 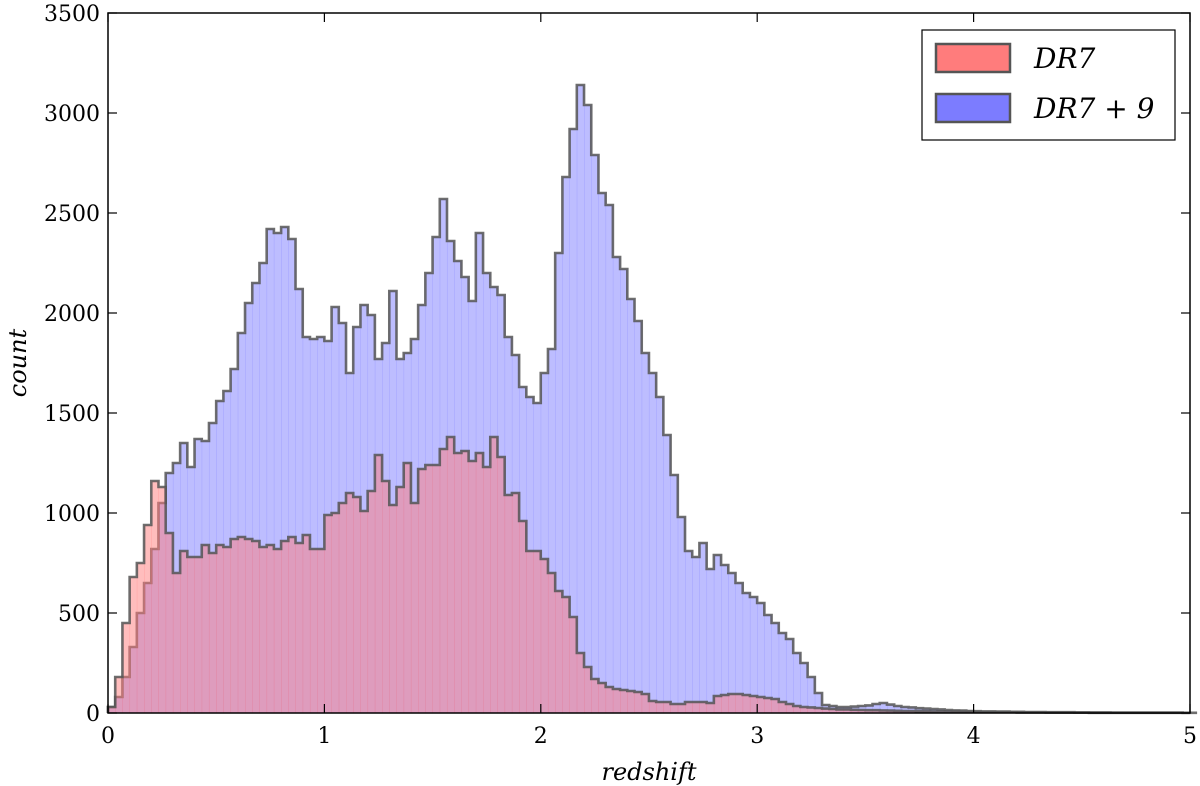 What do you see at coordinates (973, 58) in the screenshot?
I see `legend-swatch-dr7` at bounding box center [973, 58].